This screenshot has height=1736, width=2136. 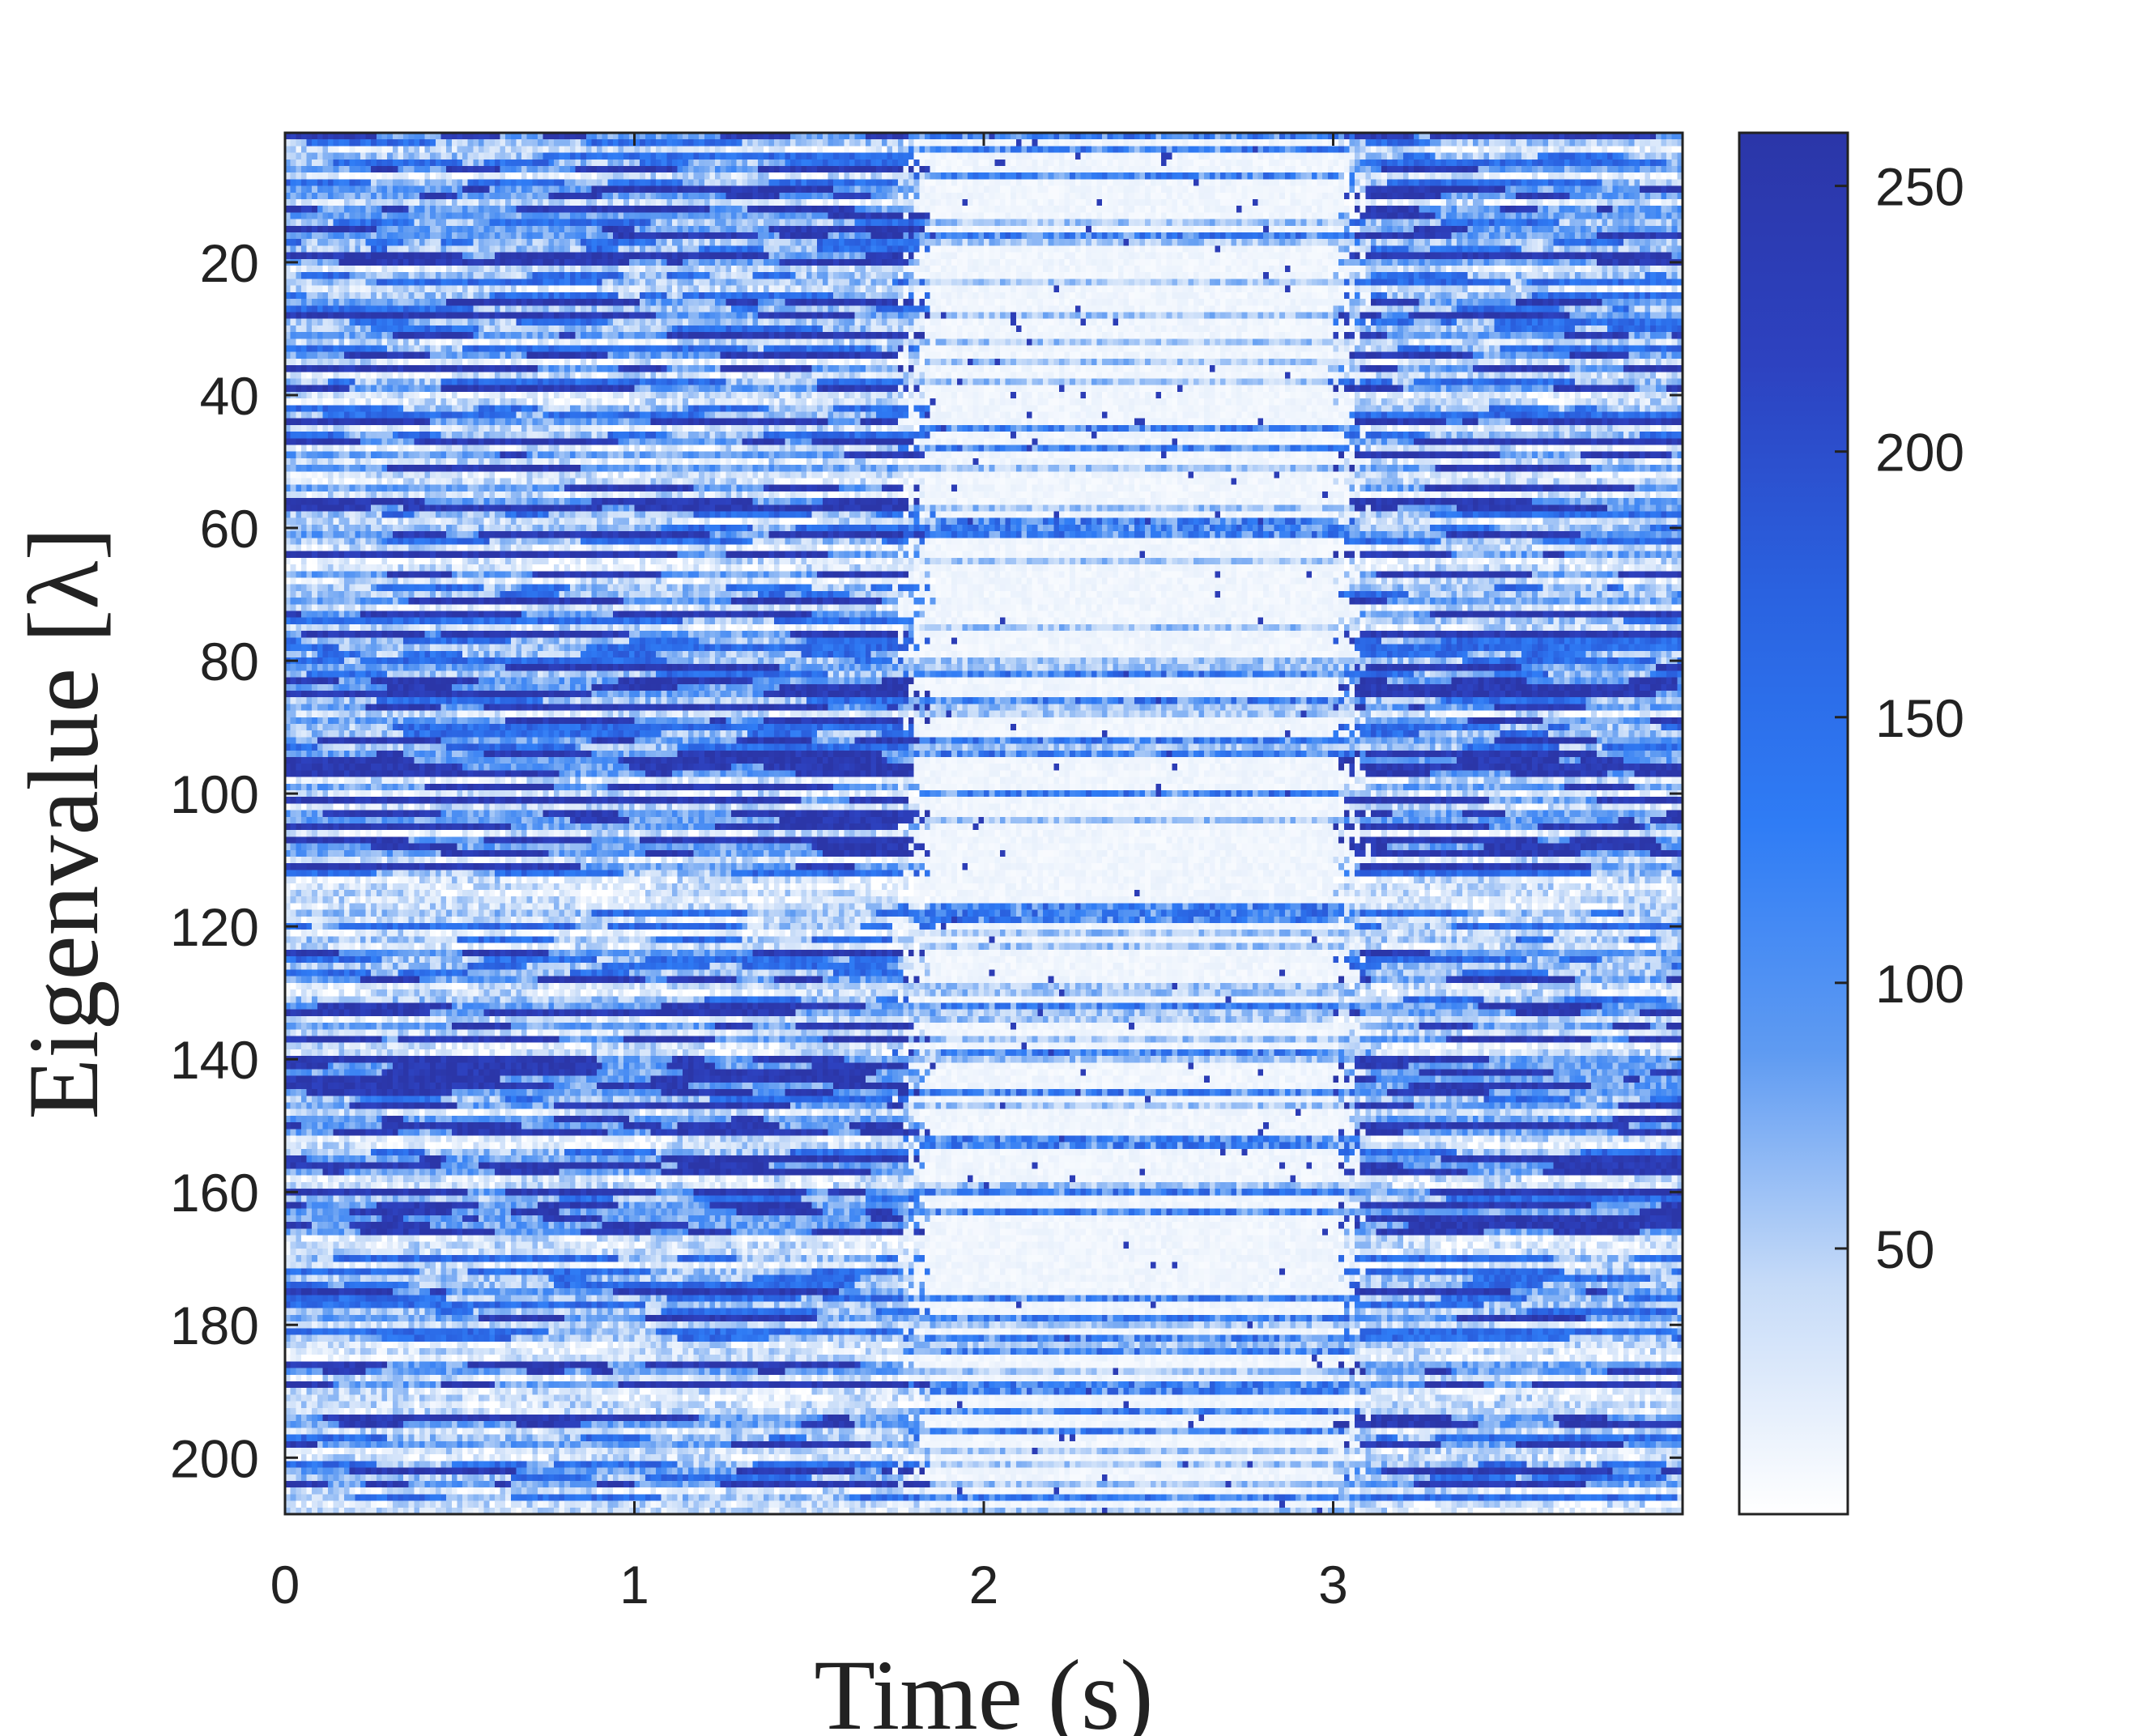 I want to click on colorbar-fill, so click(x=1793, y=823).